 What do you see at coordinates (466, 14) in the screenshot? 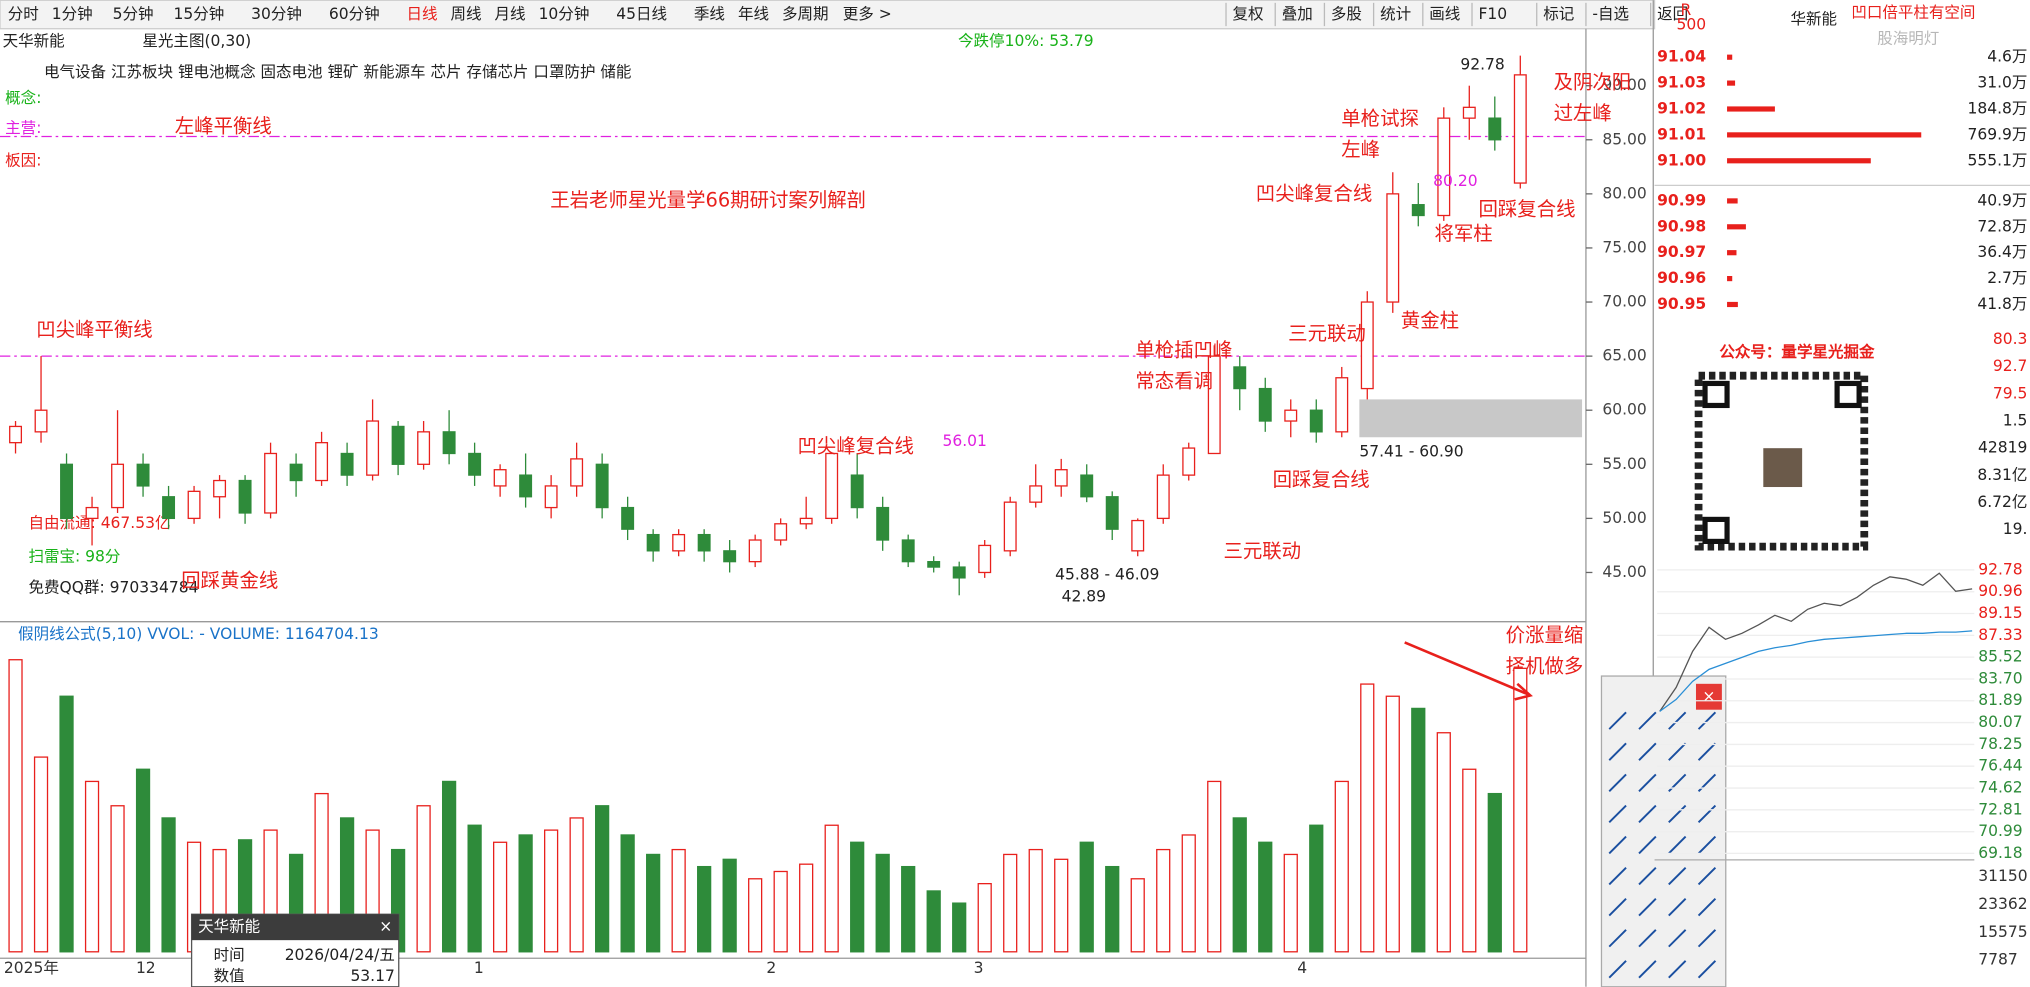
I see `period-tab: 周线` at bounding box center [466, 14].